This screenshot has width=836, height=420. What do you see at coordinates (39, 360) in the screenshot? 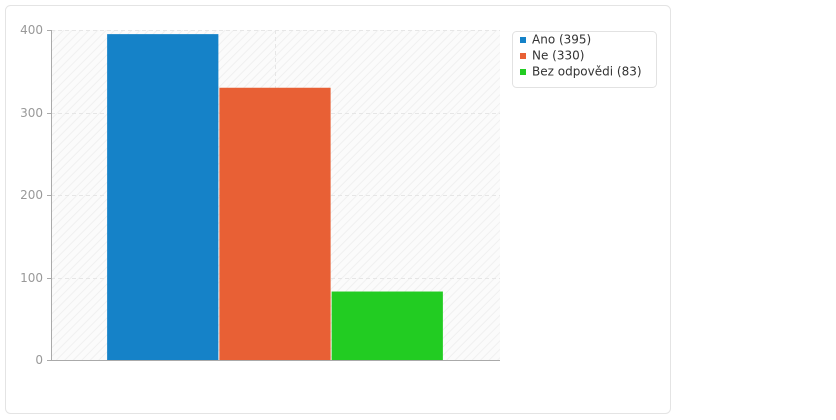
I see `y-tick-label: 0` at bounding box center [39, 360].